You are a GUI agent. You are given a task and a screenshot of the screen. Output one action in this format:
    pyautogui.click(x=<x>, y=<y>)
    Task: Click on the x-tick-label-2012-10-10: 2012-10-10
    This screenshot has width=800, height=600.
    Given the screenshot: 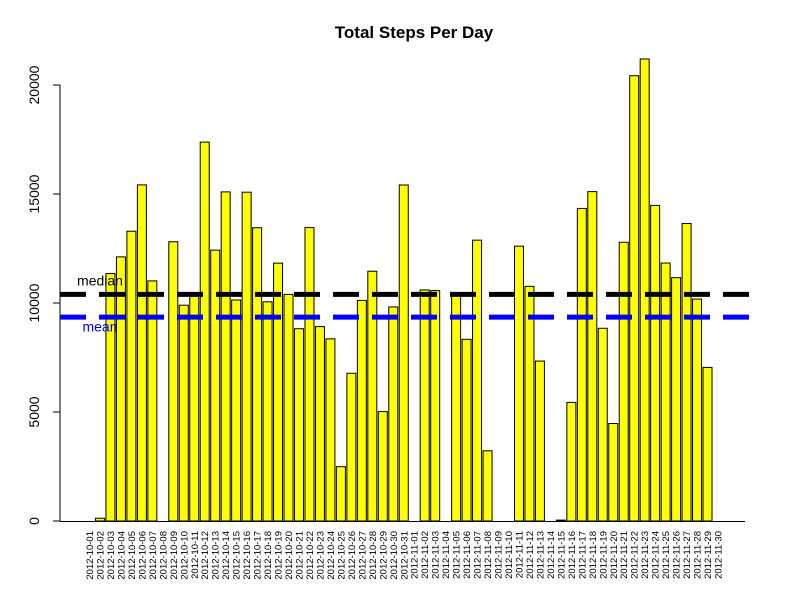 What is the action you would take?
    pyautogui.click(x=184, y=555)
    